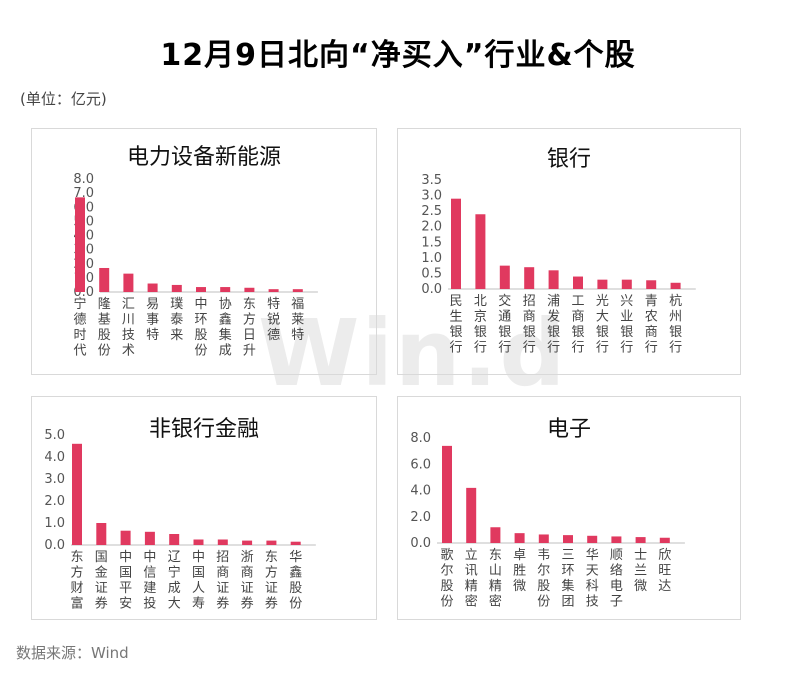 Image resolution: width=796 pixels, height=680 pixels. What do you see at coordinates (431, 273) in the screenshot?
I see `y-tick-label: 0.5` at bounding box center [431, 273].